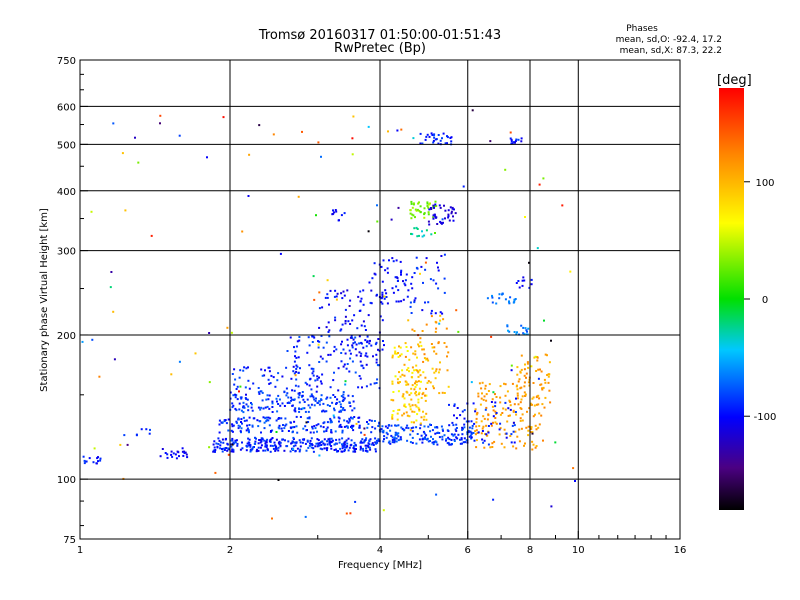 Image resolution: width=800 pixels, height=600 pixels. What do you see at coordinates (642, 29) in the screenshot?
I see `legend-title: Phases` at bounding box center [642, 29].